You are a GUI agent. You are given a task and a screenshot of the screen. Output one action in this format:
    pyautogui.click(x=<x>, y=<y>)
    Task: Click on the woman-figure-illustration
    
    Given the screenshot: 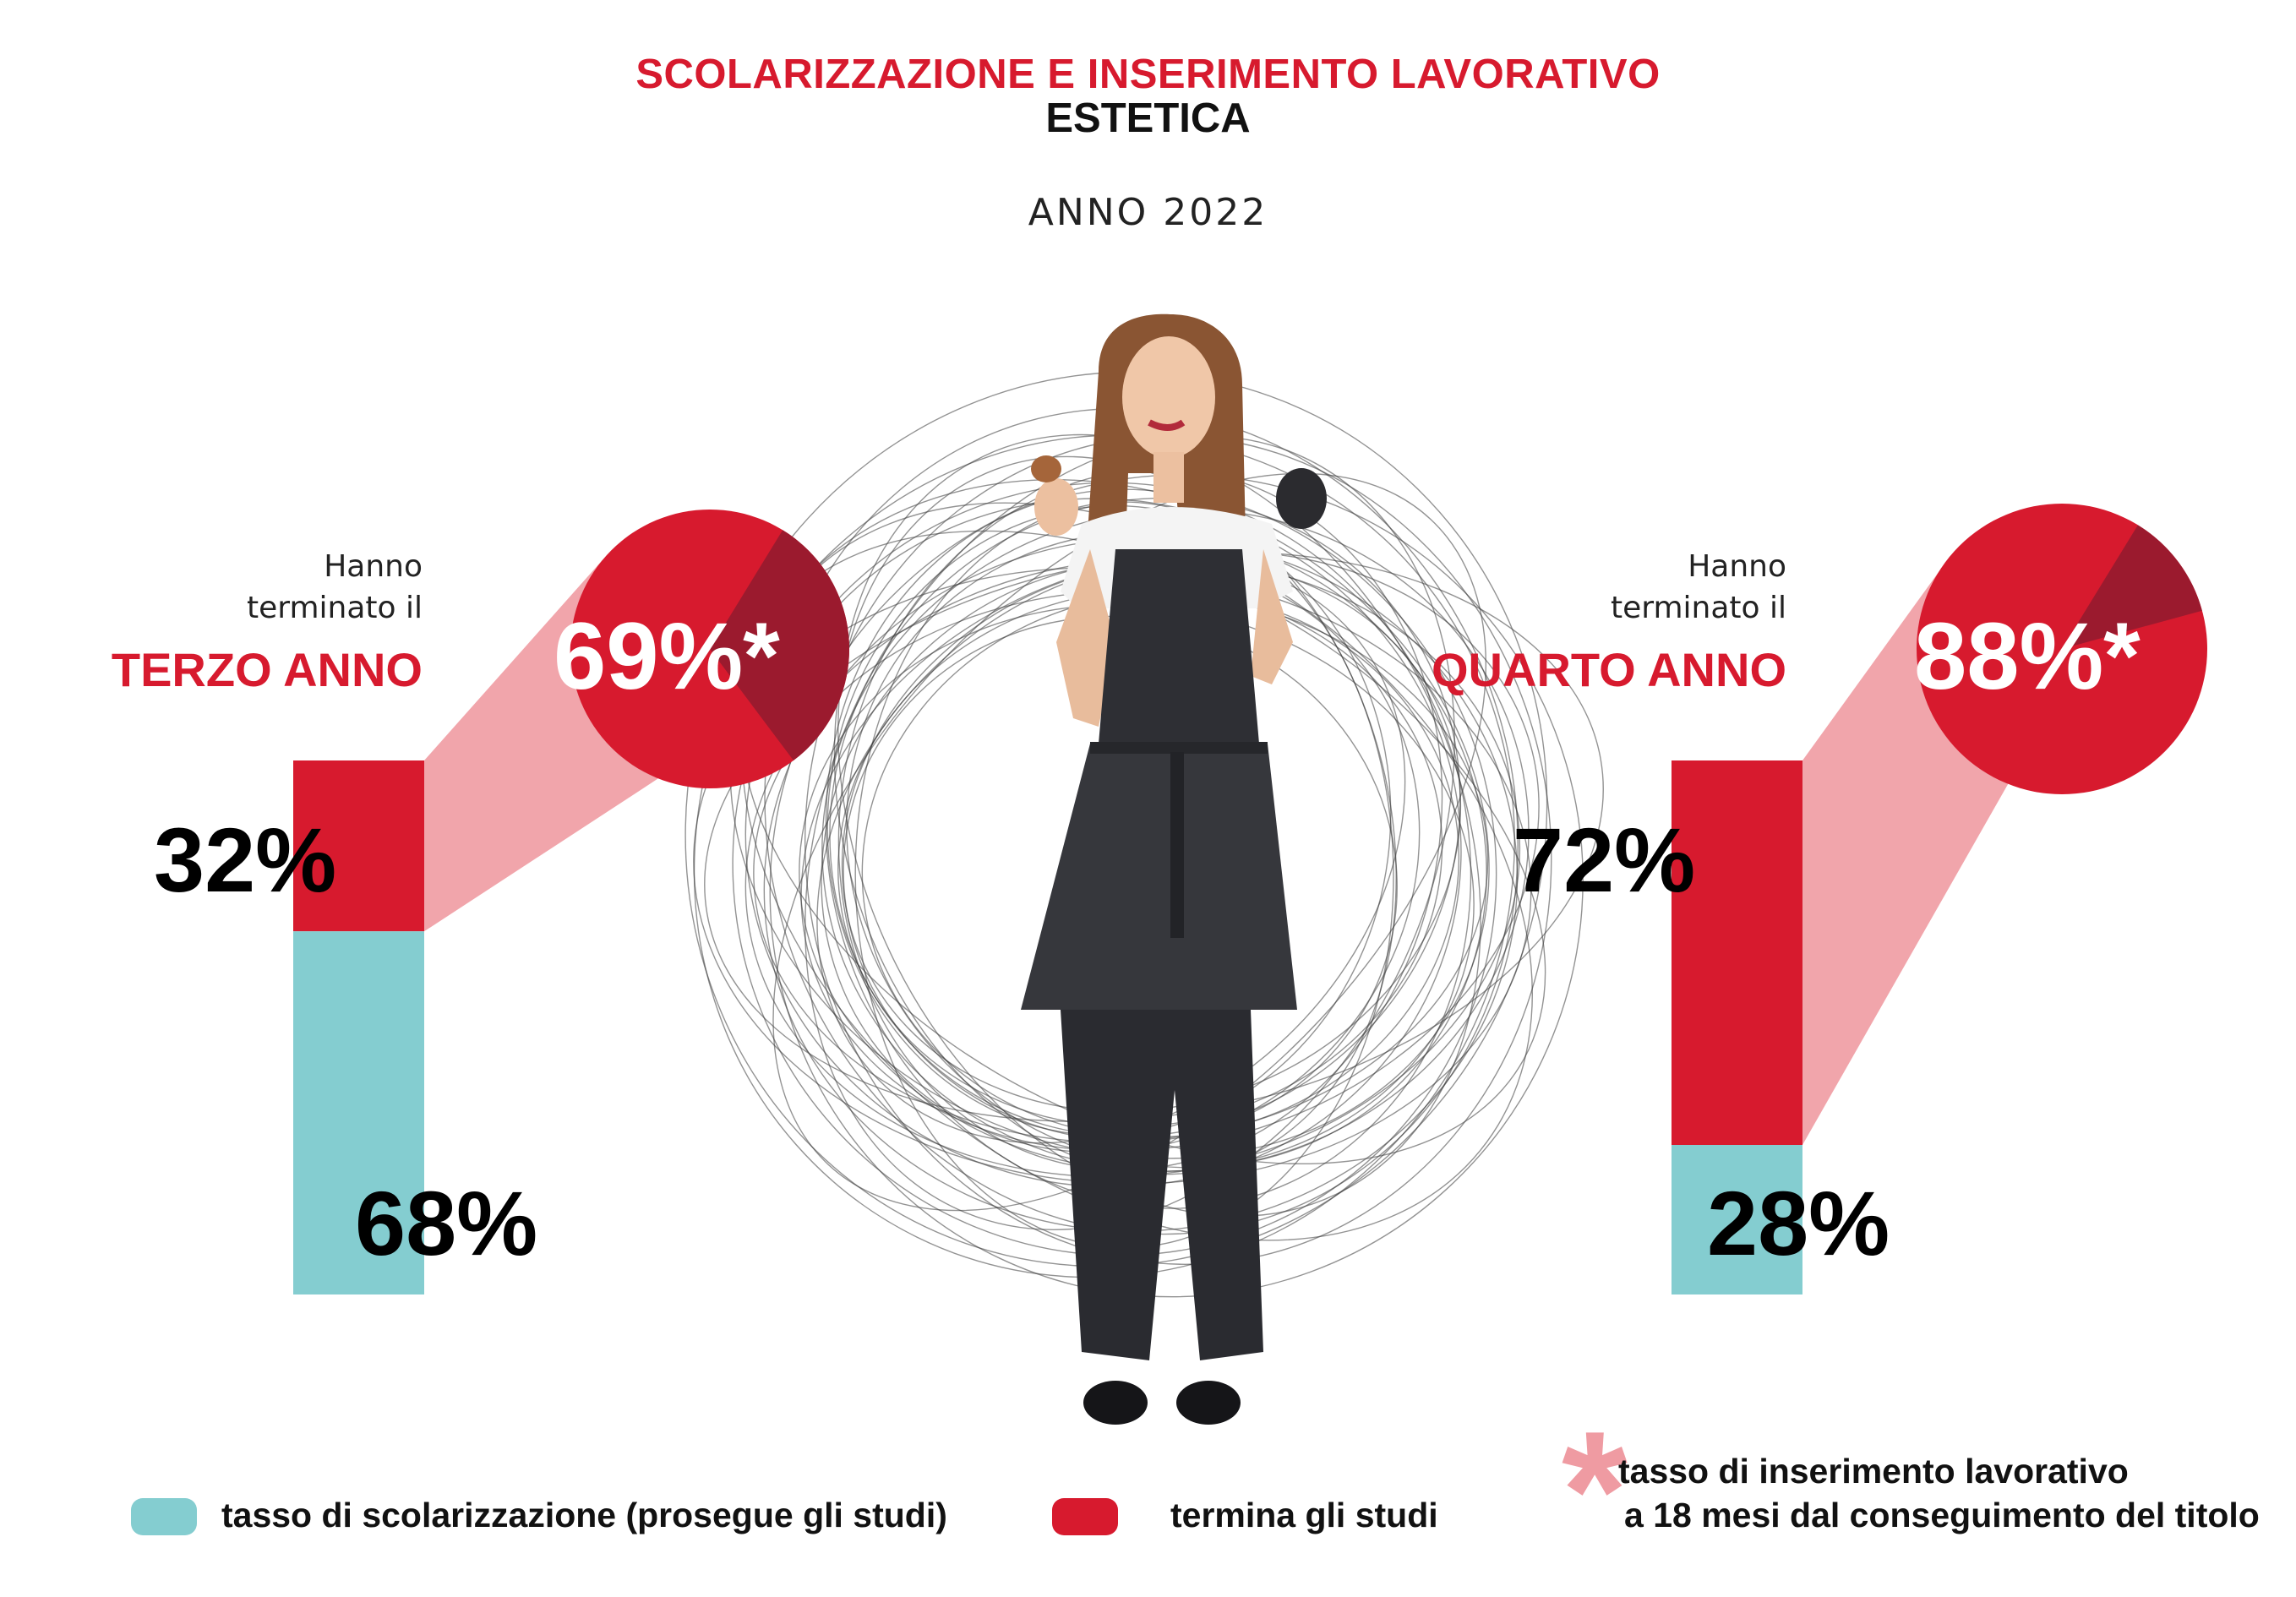 What is the action you would take?
    pyautogui.click(x=1174, y=869)
    